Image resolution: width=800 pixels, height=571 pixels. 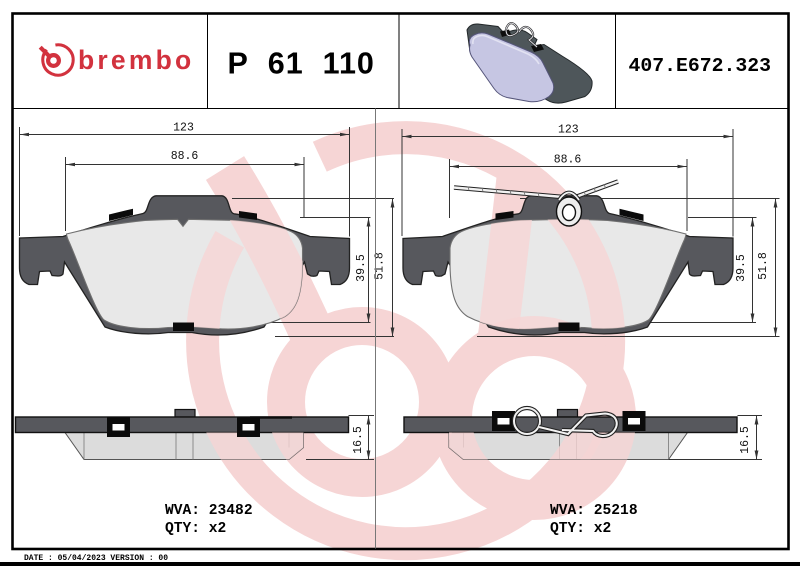 What do you see at coordinates (96, 558) in the screenshot?
I see `svg-text: DATE : 05/04/2023 VERSION : 00` at bounding box center [96, 558].